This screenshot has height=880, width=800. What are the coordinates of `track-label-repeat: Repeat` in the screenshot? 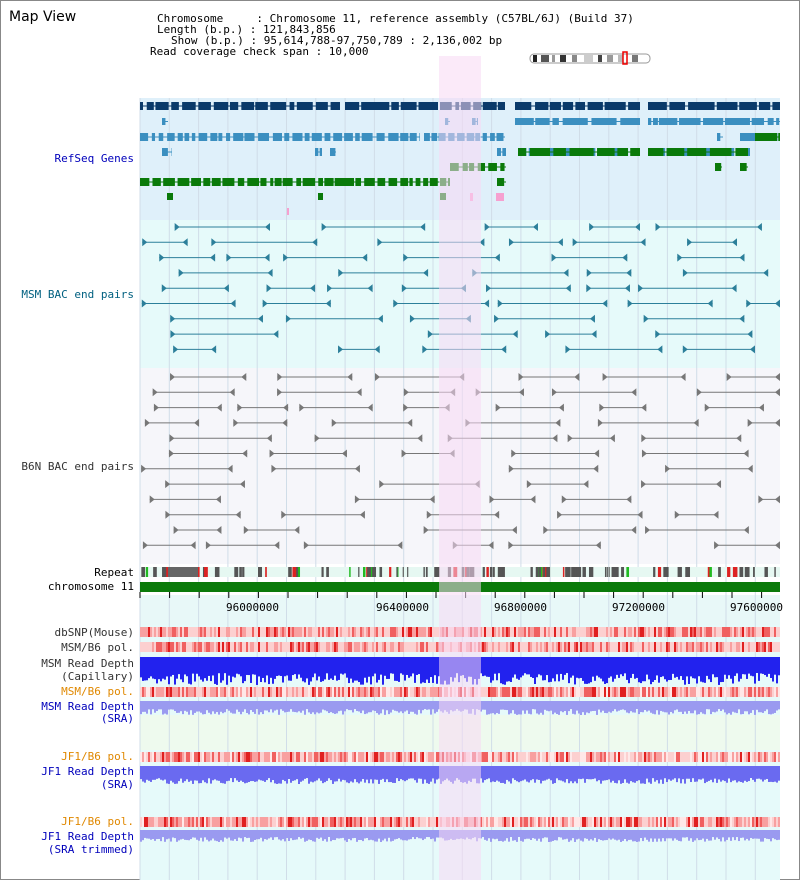 It's located at (114, 572).